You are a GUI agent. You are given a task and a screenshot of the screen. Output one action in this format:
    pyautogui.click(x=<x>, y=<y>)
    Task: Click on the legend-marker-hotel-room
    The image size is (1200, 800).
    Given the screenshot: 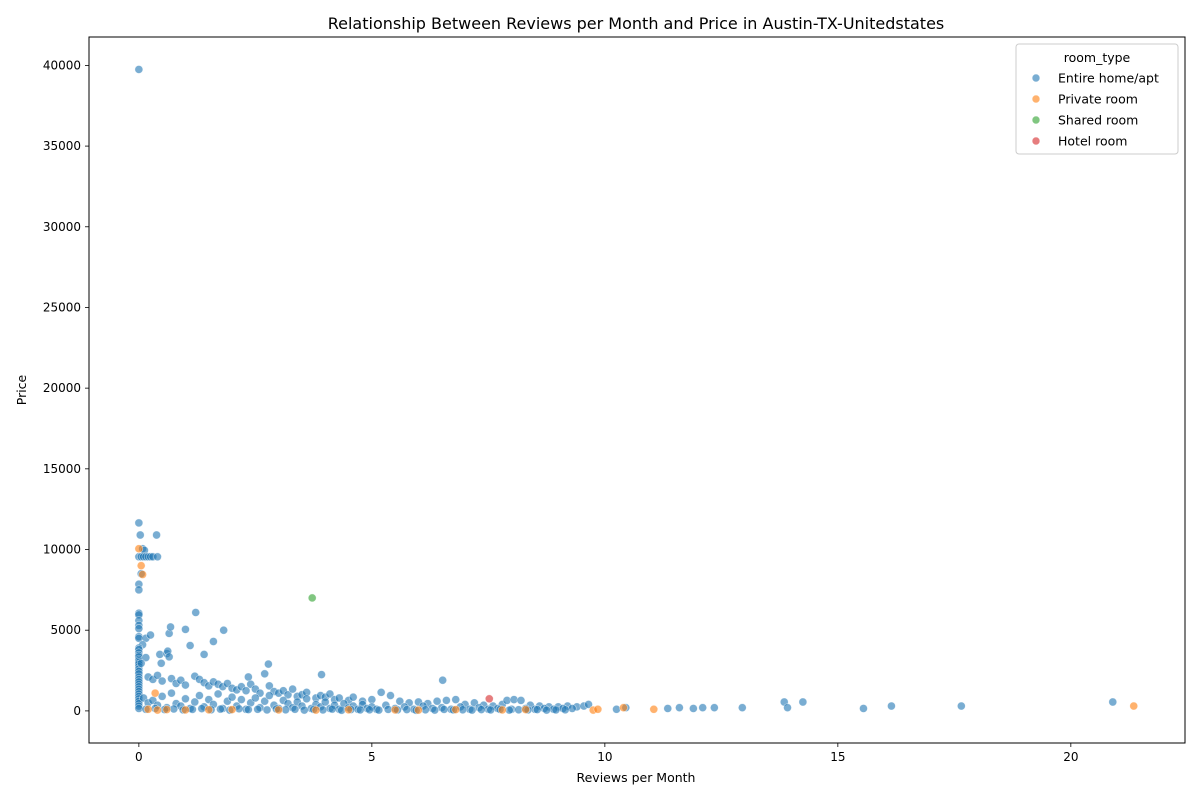 What is the action you would take?
    pyautogui.click(x=1036, y=141)
    